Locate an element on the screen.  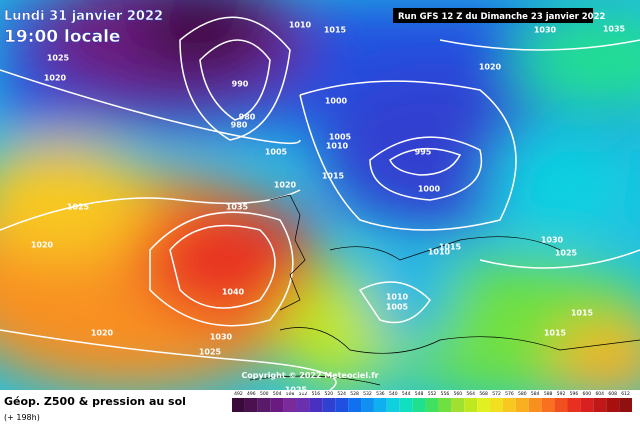
footer-title: Géop. Z500 & pression au sol is located at coordinates (95, 401).